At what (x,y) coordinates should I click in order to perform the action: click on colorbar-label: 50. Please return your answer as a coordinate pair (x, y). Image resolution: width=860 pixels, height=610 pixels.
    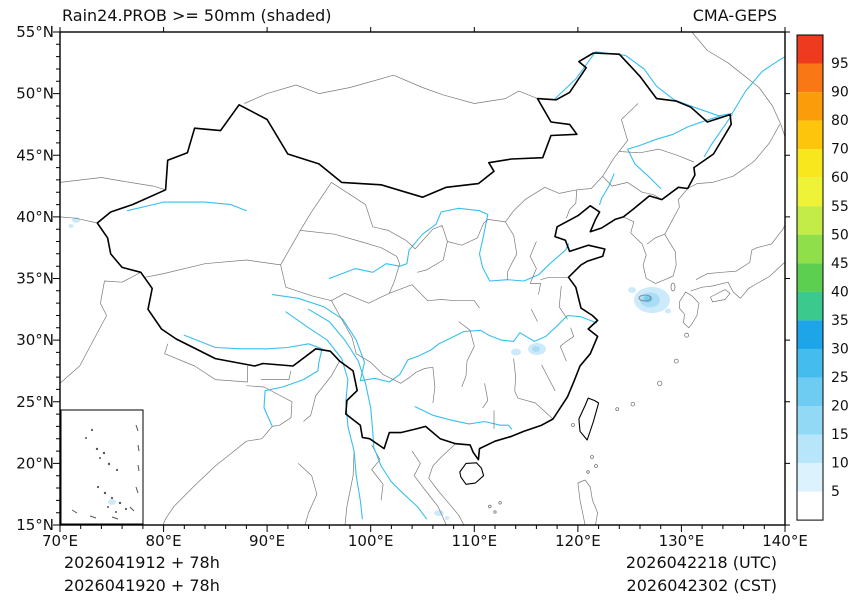
    Looking at the image, I should click on (840, 235).